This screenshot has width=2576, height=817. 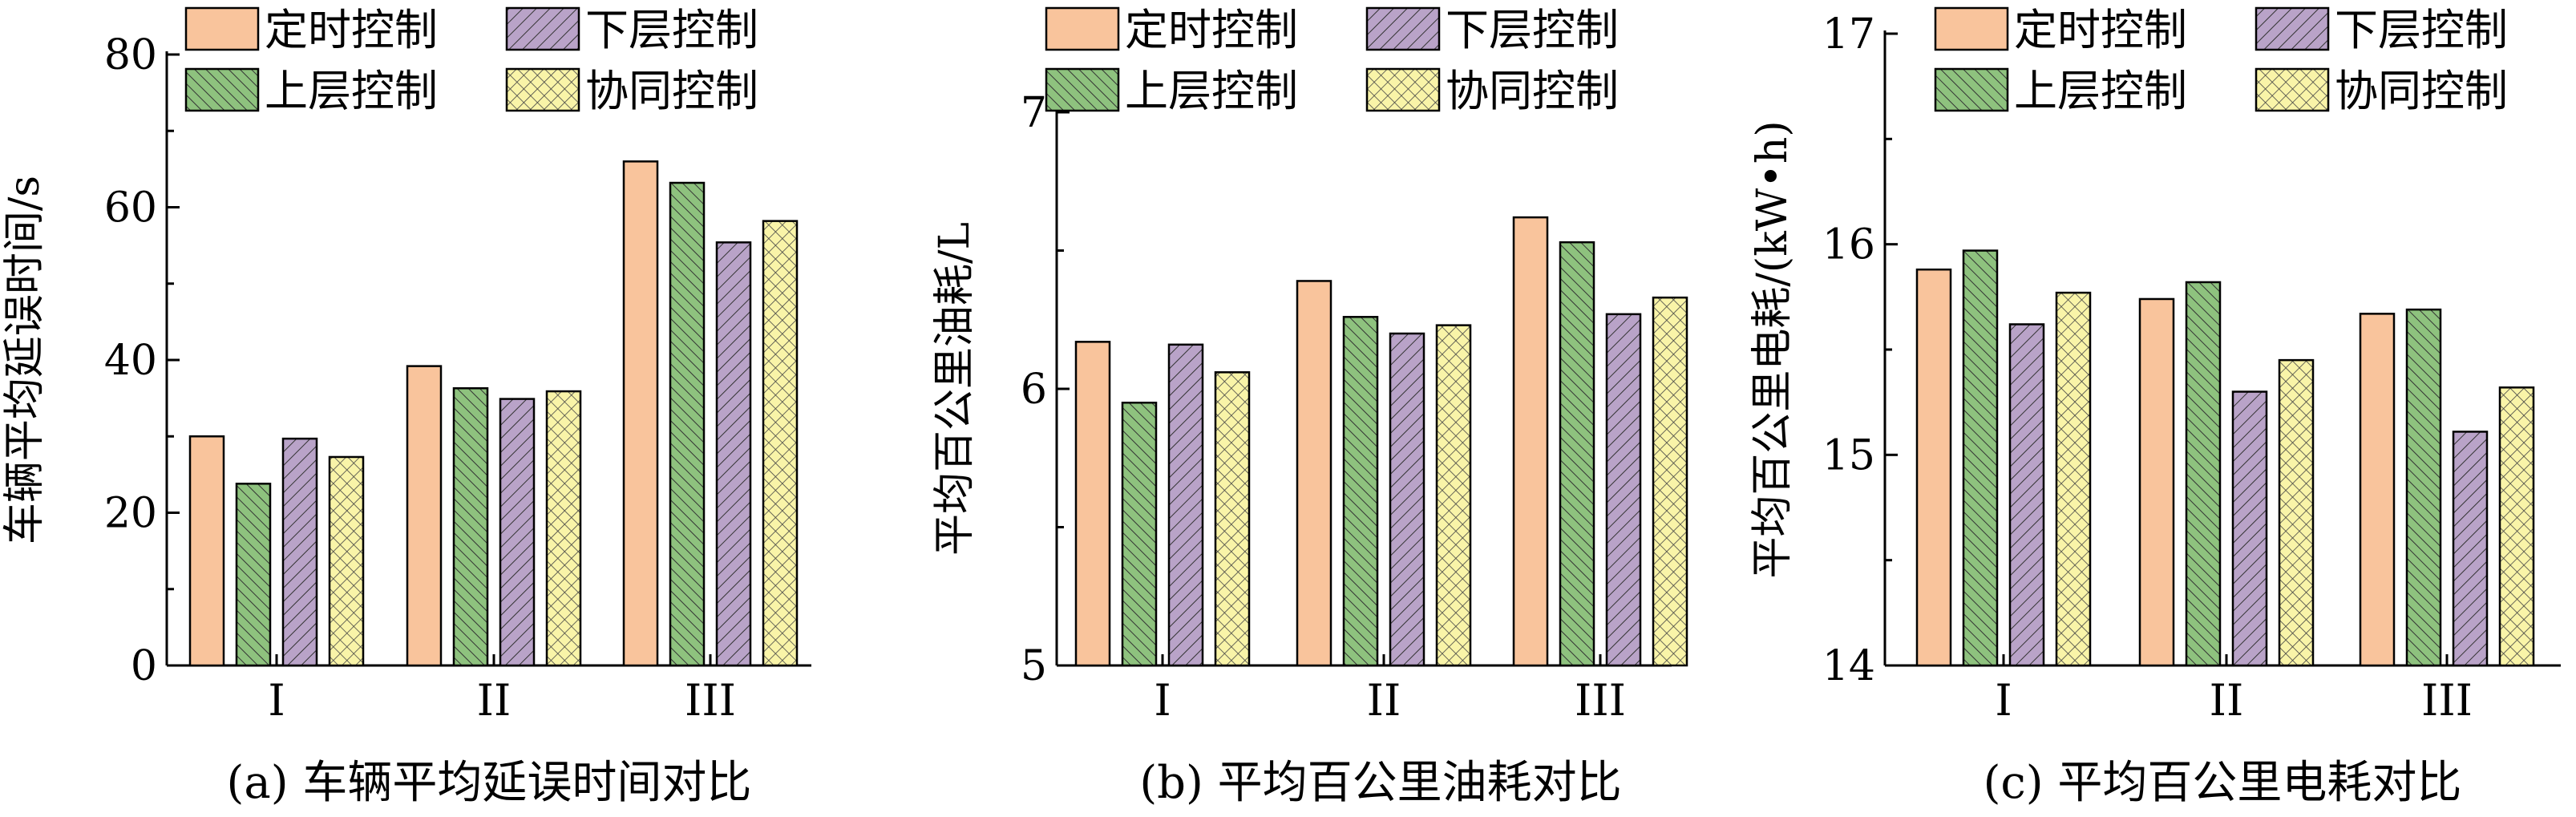 What do you see at coordinates (2223, 783) in the screenshot?
I see `panel-caption: (c) 平均百公里电耗对比` at bounding box center [2223, 783].